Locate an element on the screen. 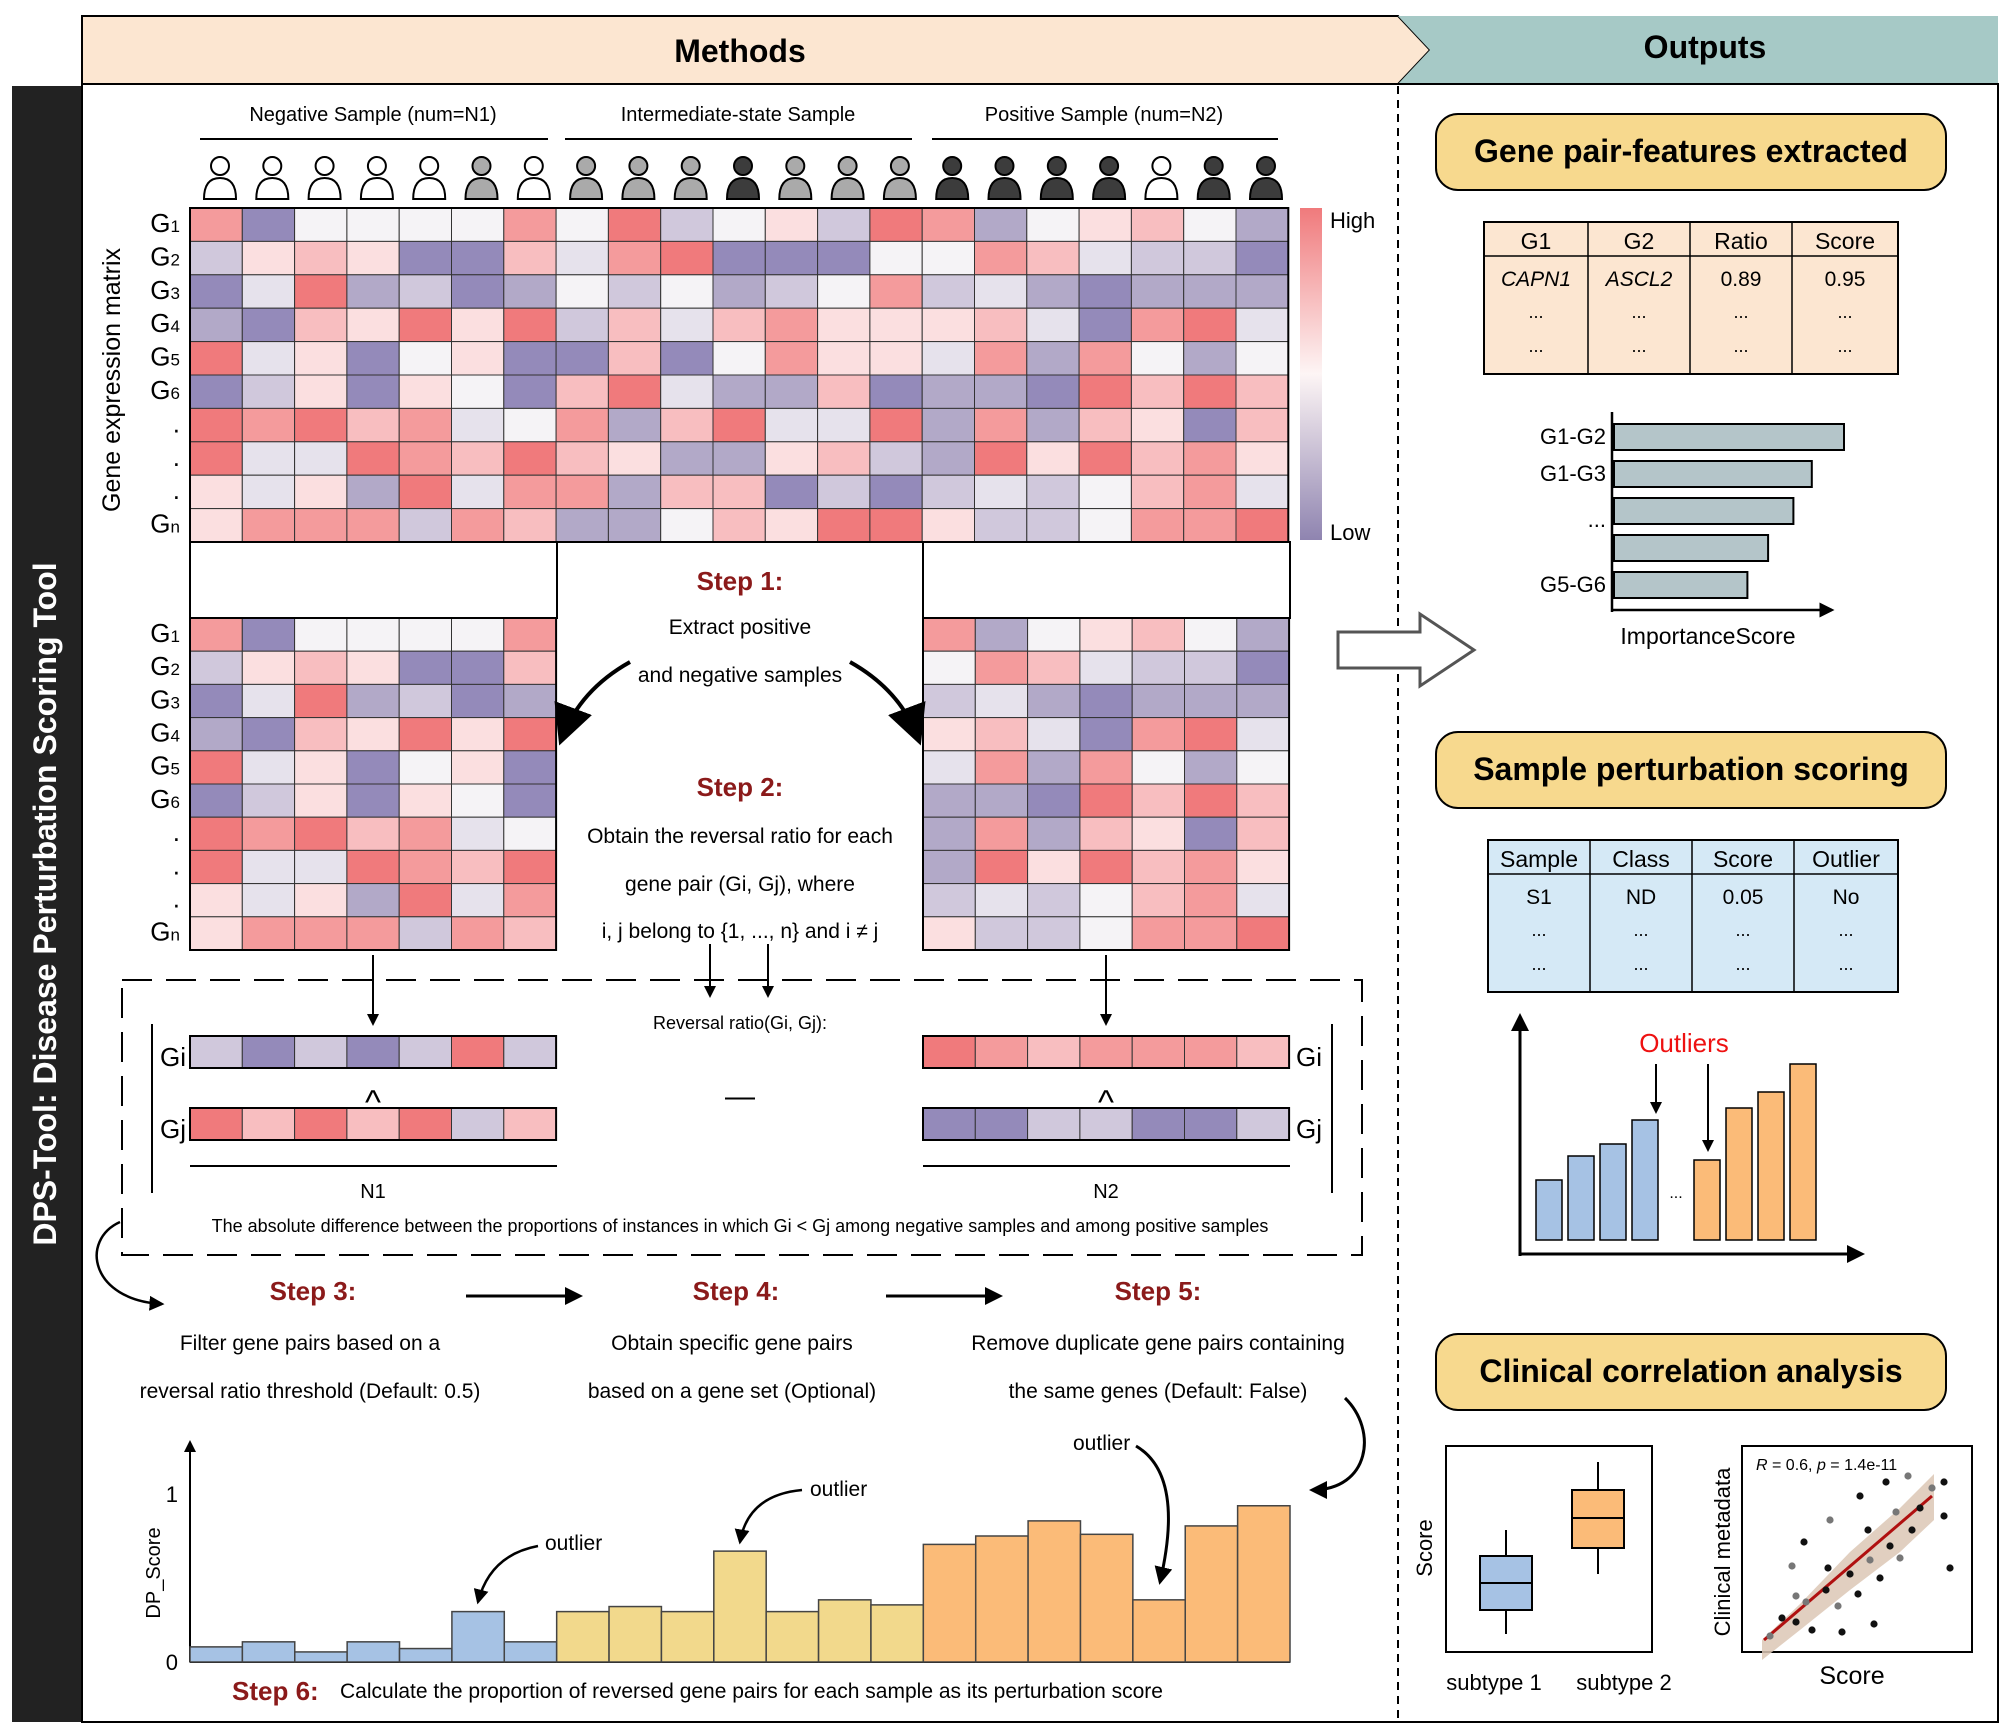 The image size is (2008, 1733). table-header: G2 is located at coordinates (1639, 241).